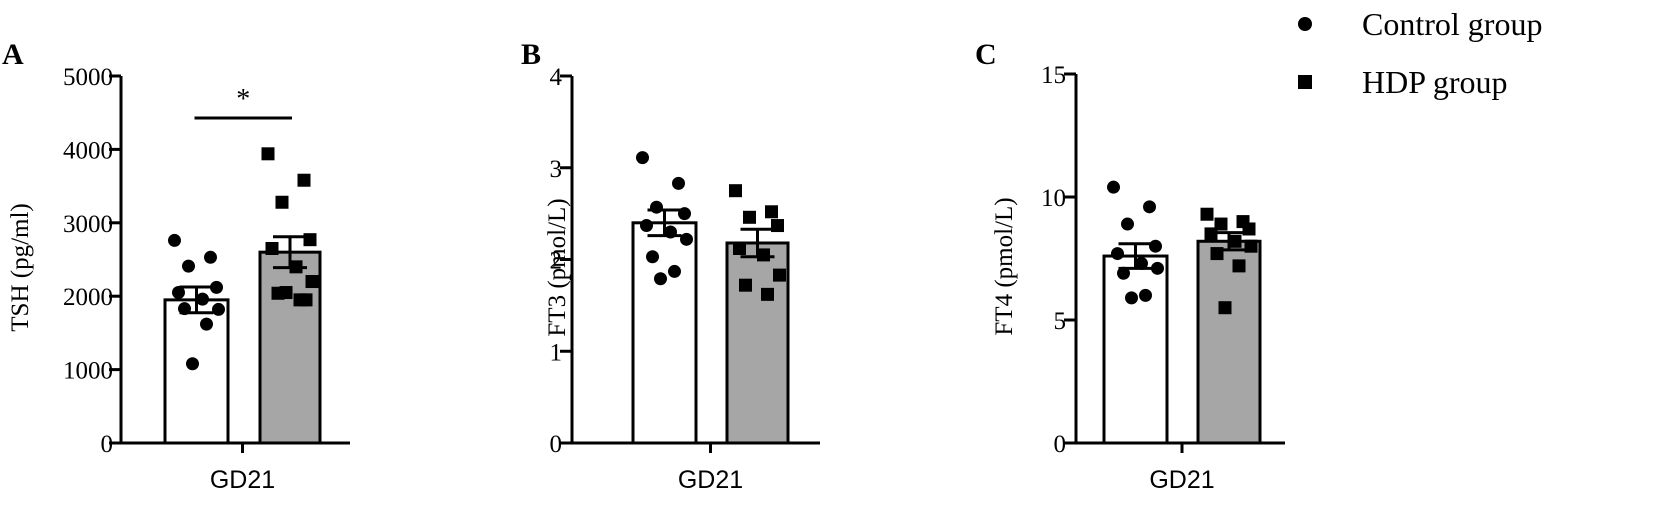  Describe the element at coordinates (88, 150) in the screenshot. I see `y-tick-label: 4000` at that location.